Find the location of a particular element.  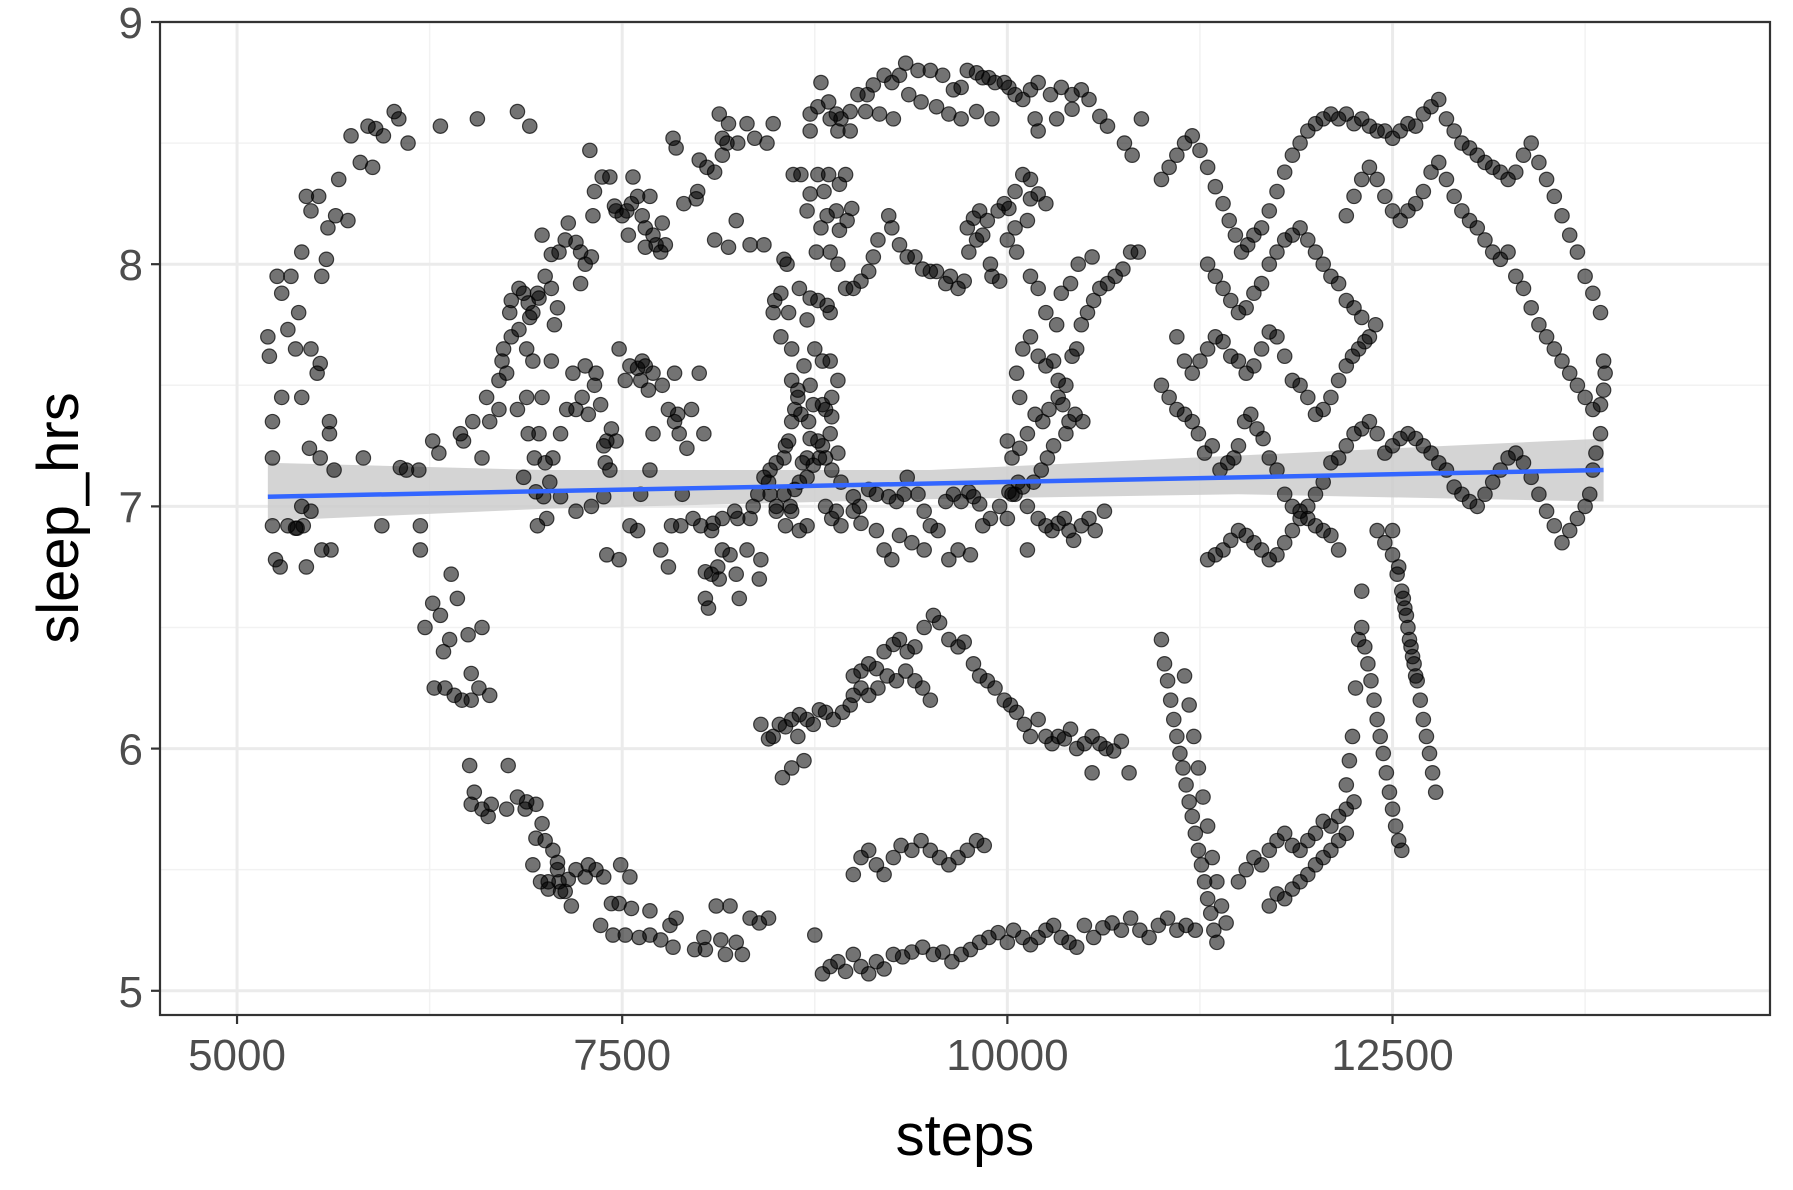

y-axis-ticks: 5 6 7 8 9 is located at coordinates (139, 508).